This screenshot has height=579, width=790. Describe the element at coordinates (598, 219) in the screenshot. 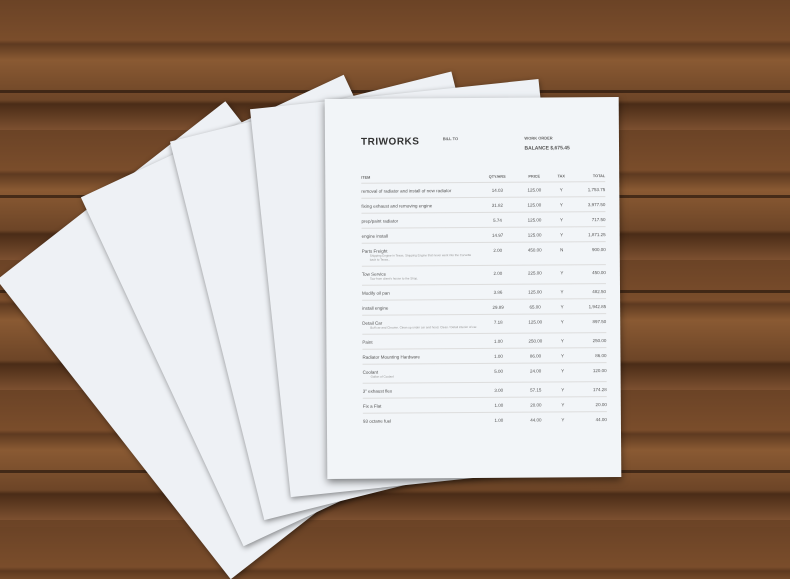

I see `total: 717.50` at that location.